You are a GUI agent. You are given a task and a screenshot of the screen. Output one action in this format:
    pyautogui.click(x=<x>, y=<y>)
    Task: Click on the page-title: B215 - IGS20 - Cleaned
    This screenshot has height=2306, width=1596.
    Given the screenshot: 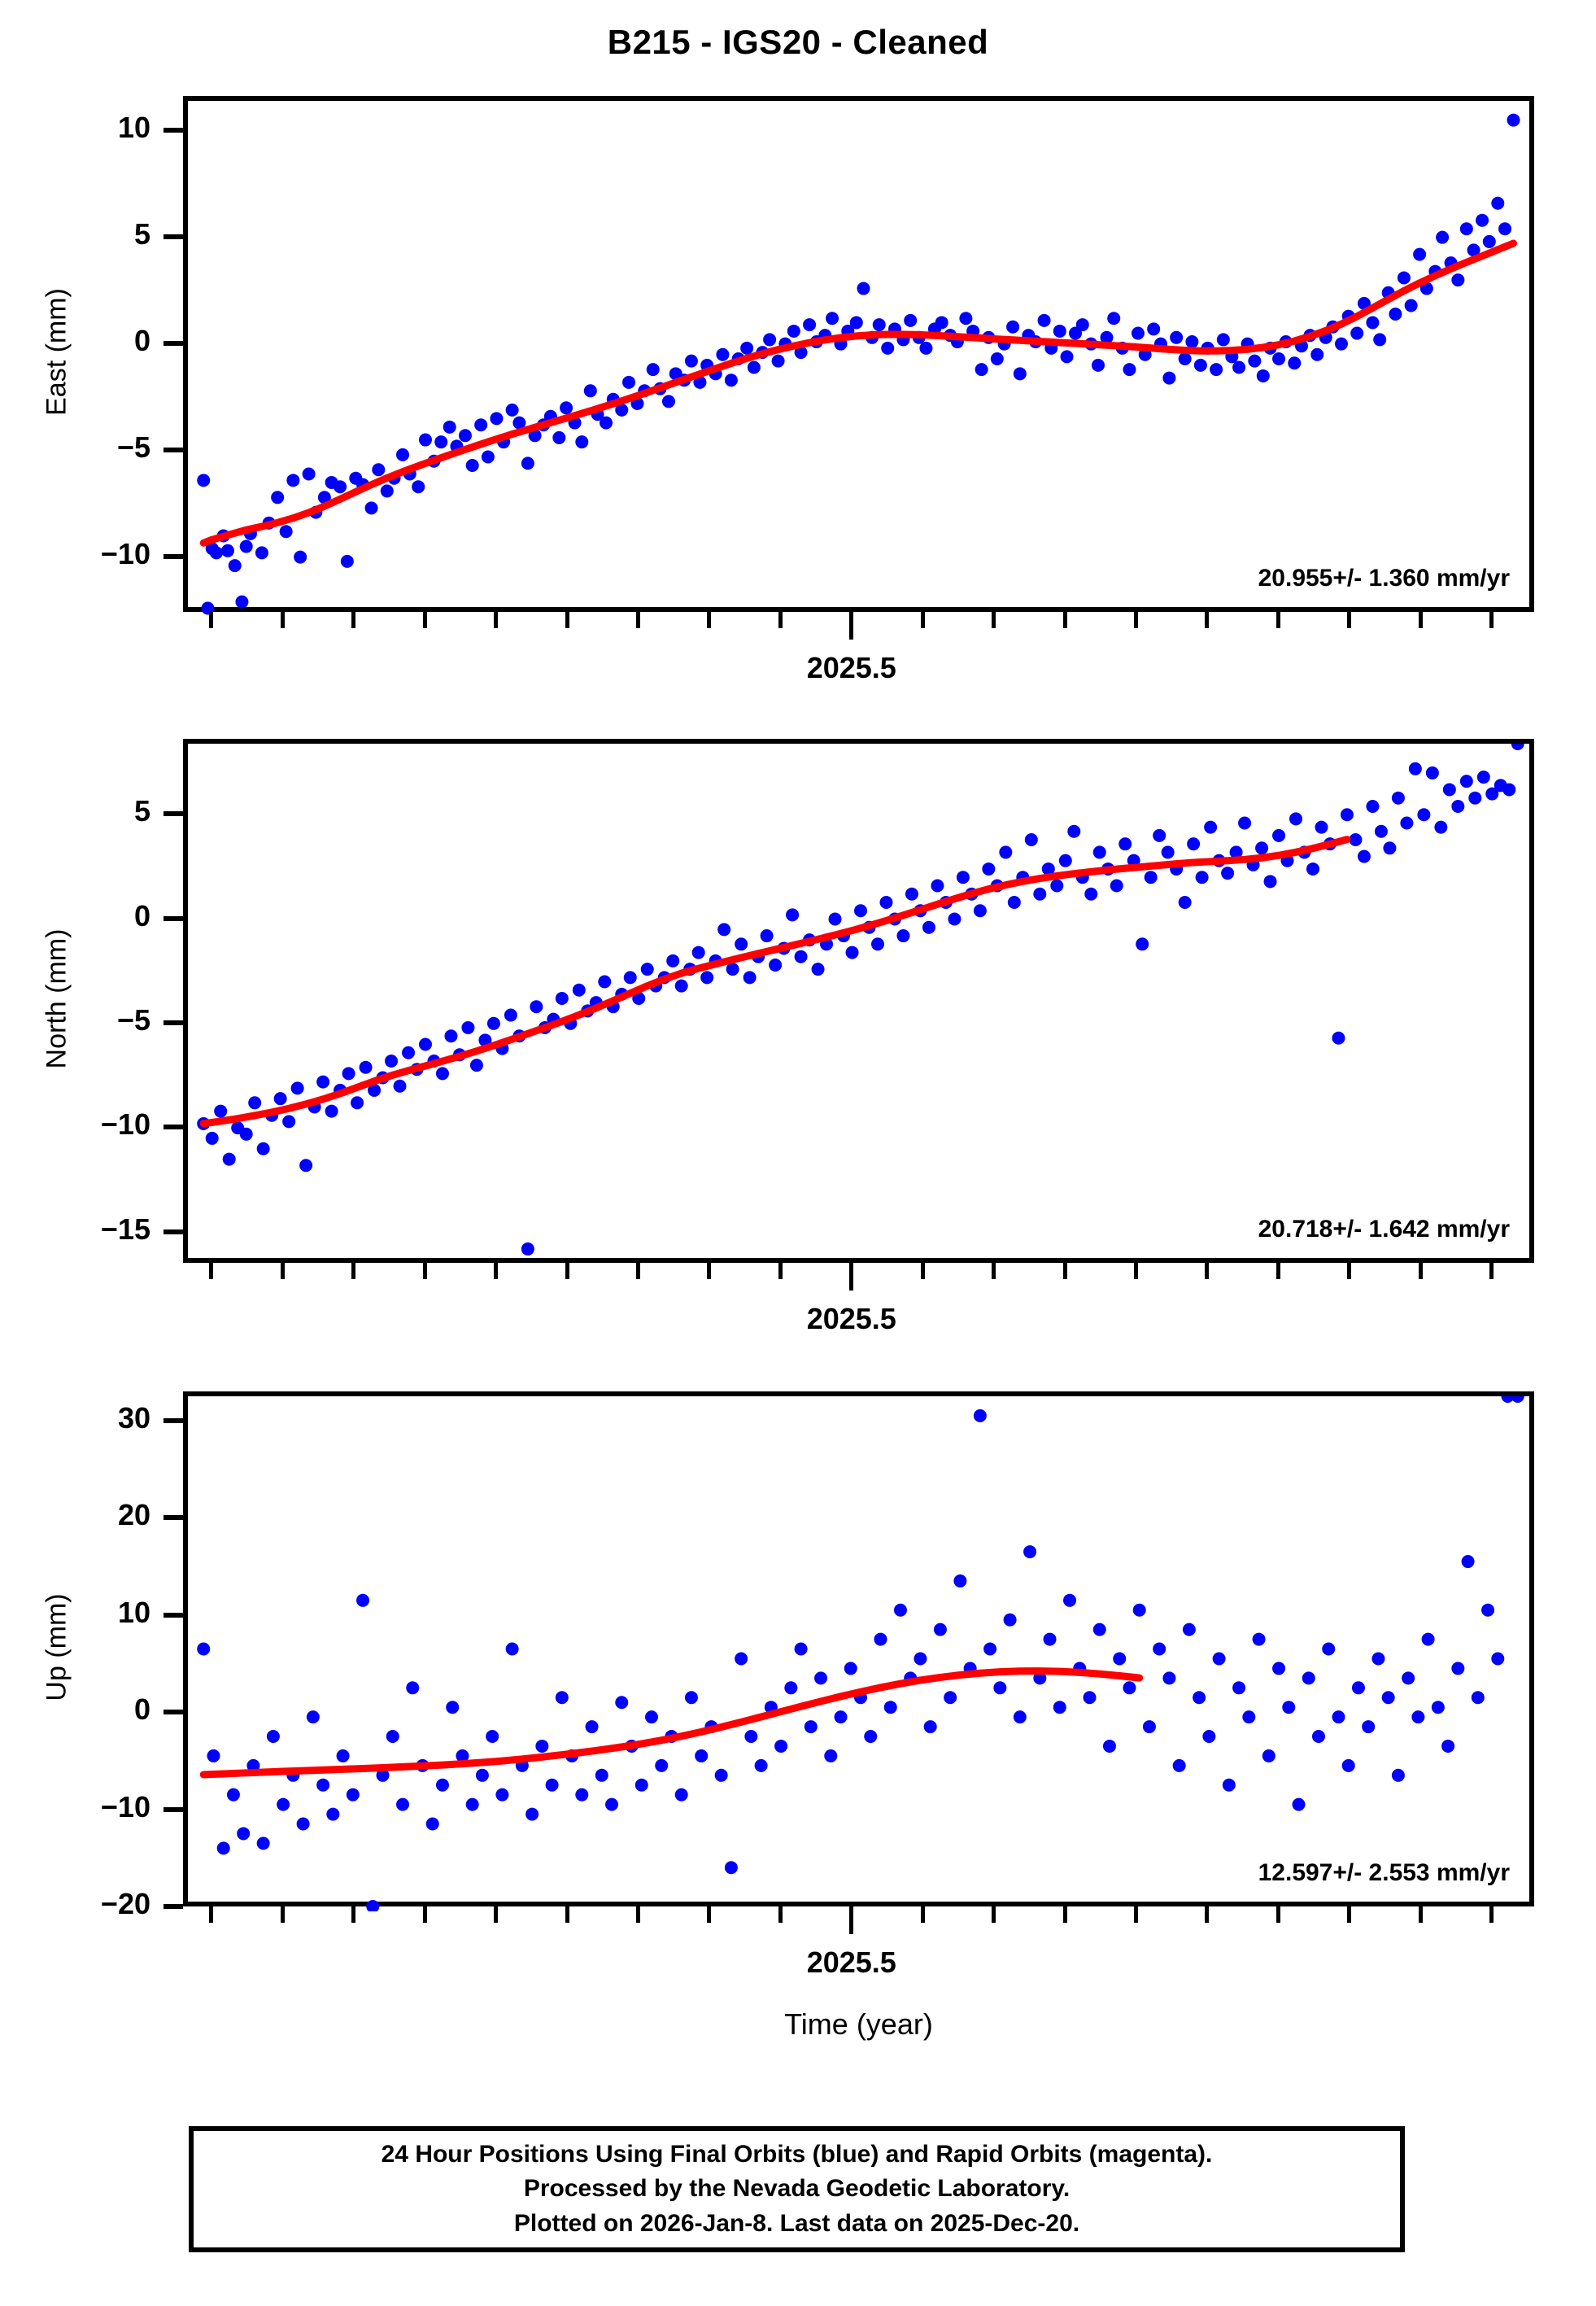 What is the action you would take?
    pyautogui.click(x=798, y=42)
    